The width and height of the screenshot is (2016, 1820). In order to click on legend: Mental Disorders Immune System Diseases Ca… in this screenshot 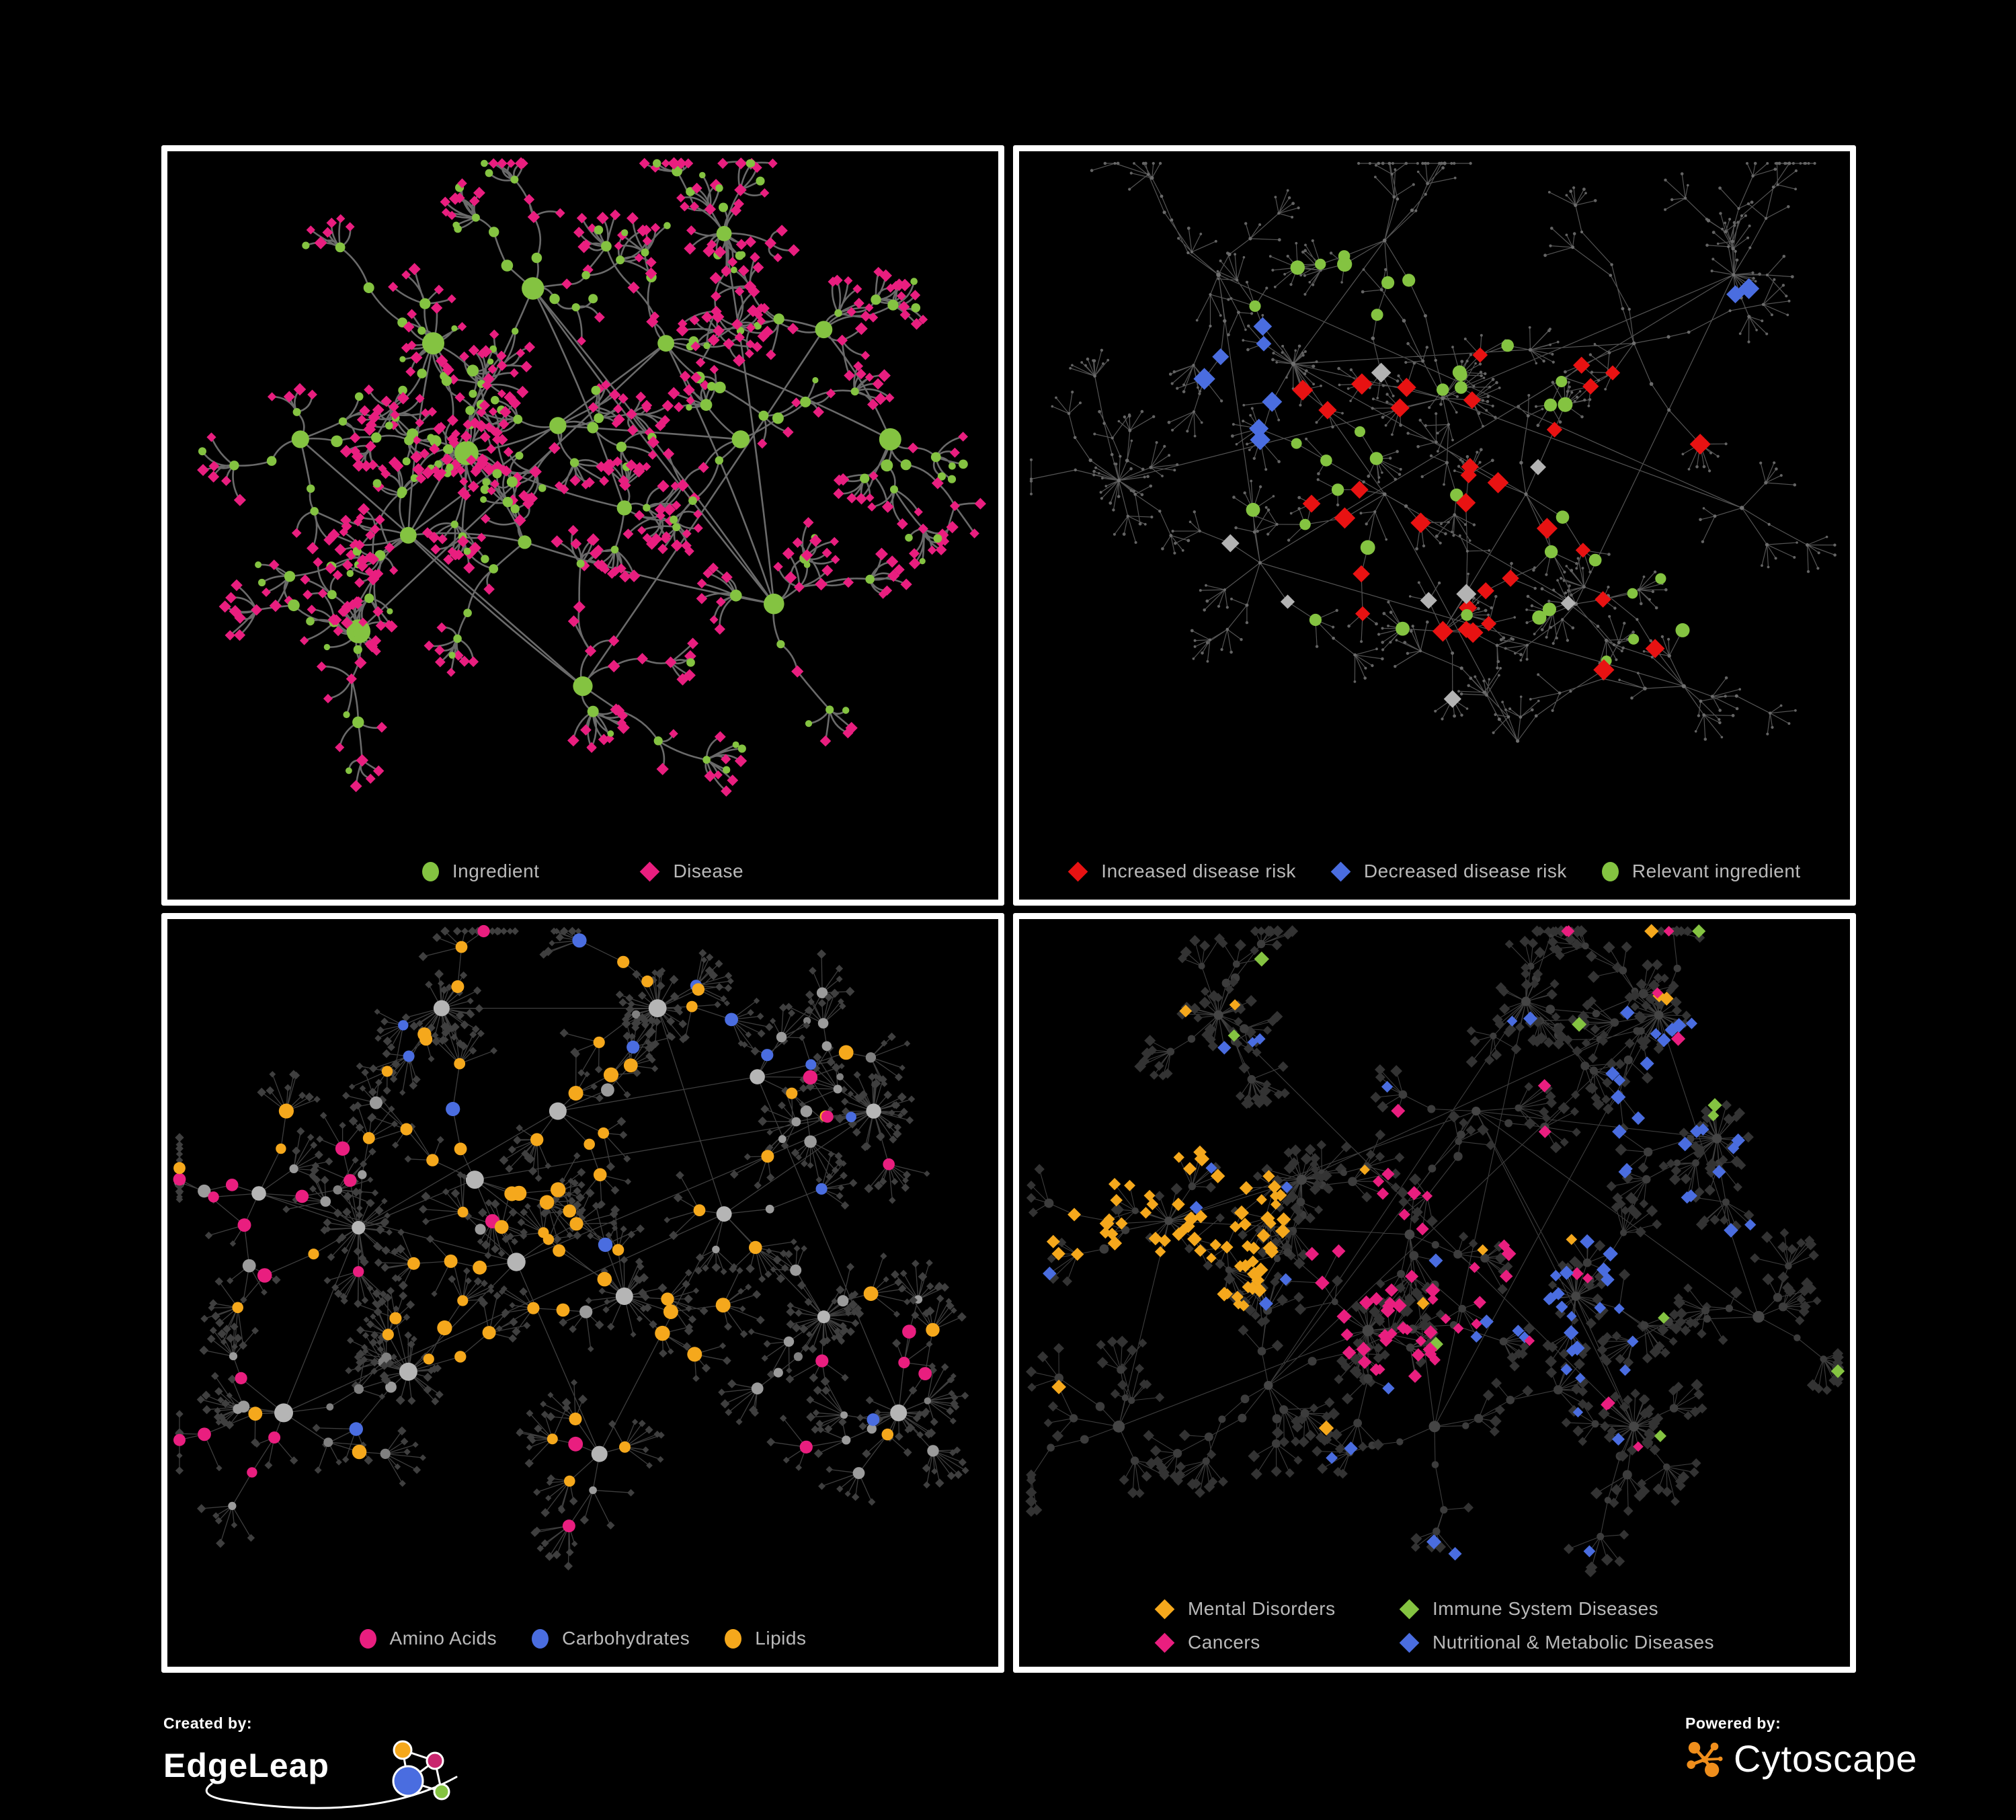, I will do `click(1434, 1625)`.